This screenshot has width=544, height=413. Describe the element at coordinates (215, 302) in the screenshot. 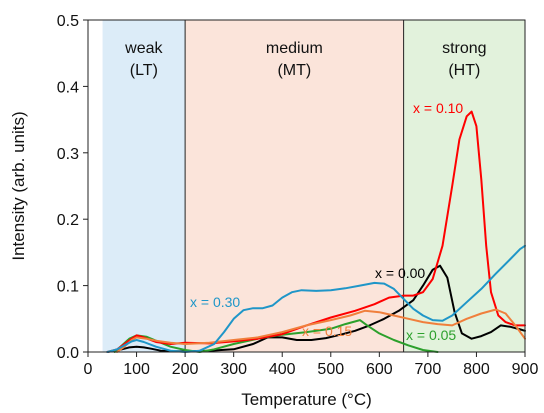

I see `series-label-4: x = 0.30` at that location.